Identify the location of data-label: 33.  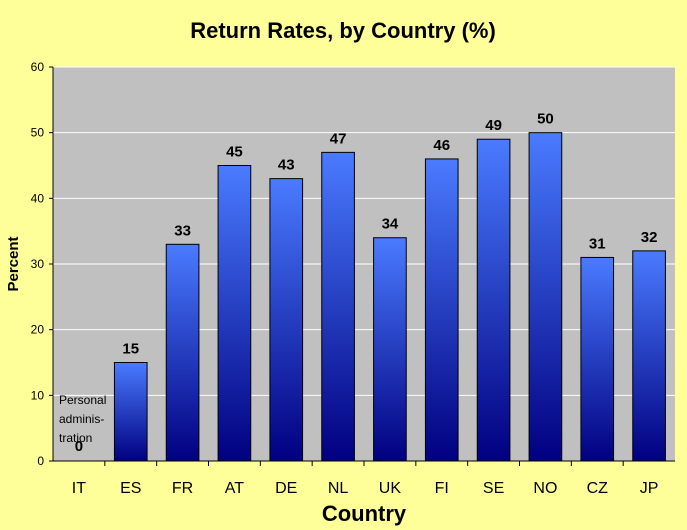
(182, 230).